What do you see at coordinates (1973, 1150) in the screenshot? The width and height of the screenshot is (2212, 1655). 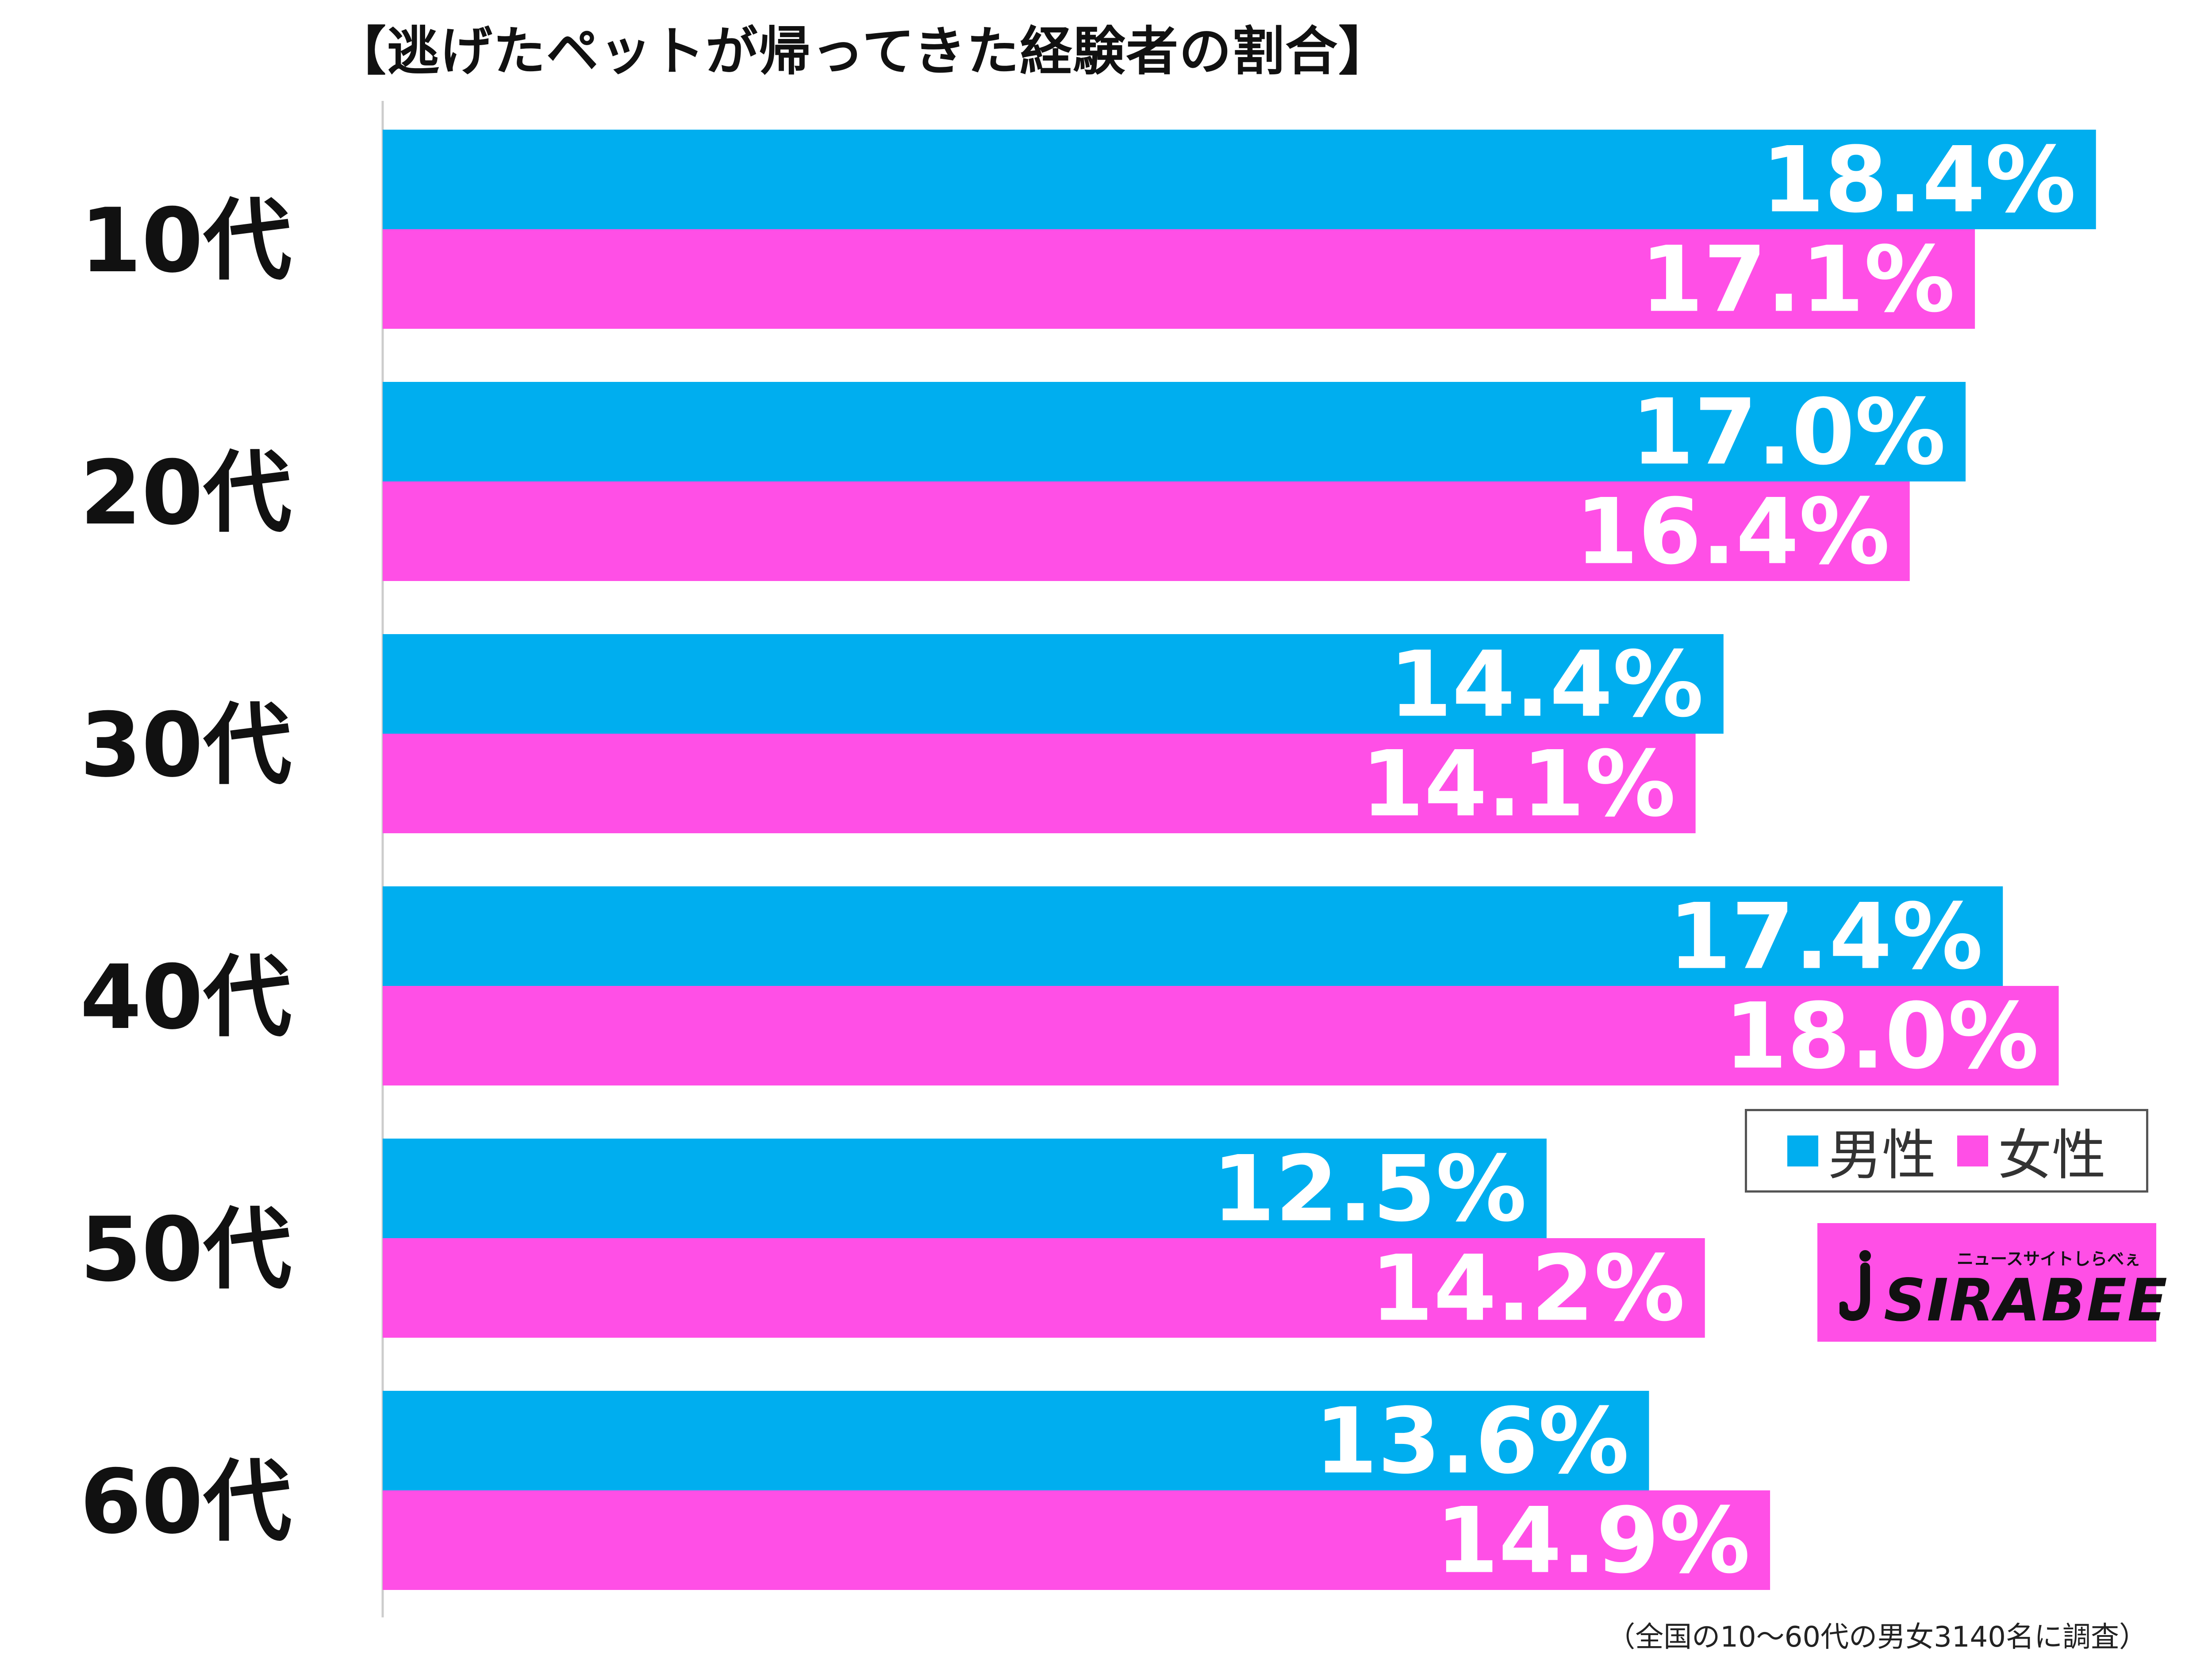 I see `legend-swatch-female` at bounding box center [1973, 1150].